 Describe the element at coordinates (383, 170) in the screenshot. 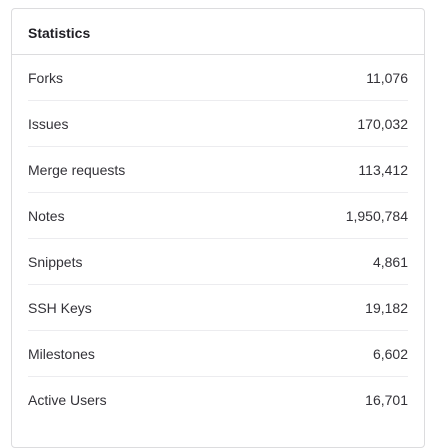

I see `stat-value: 113,412` at that location.